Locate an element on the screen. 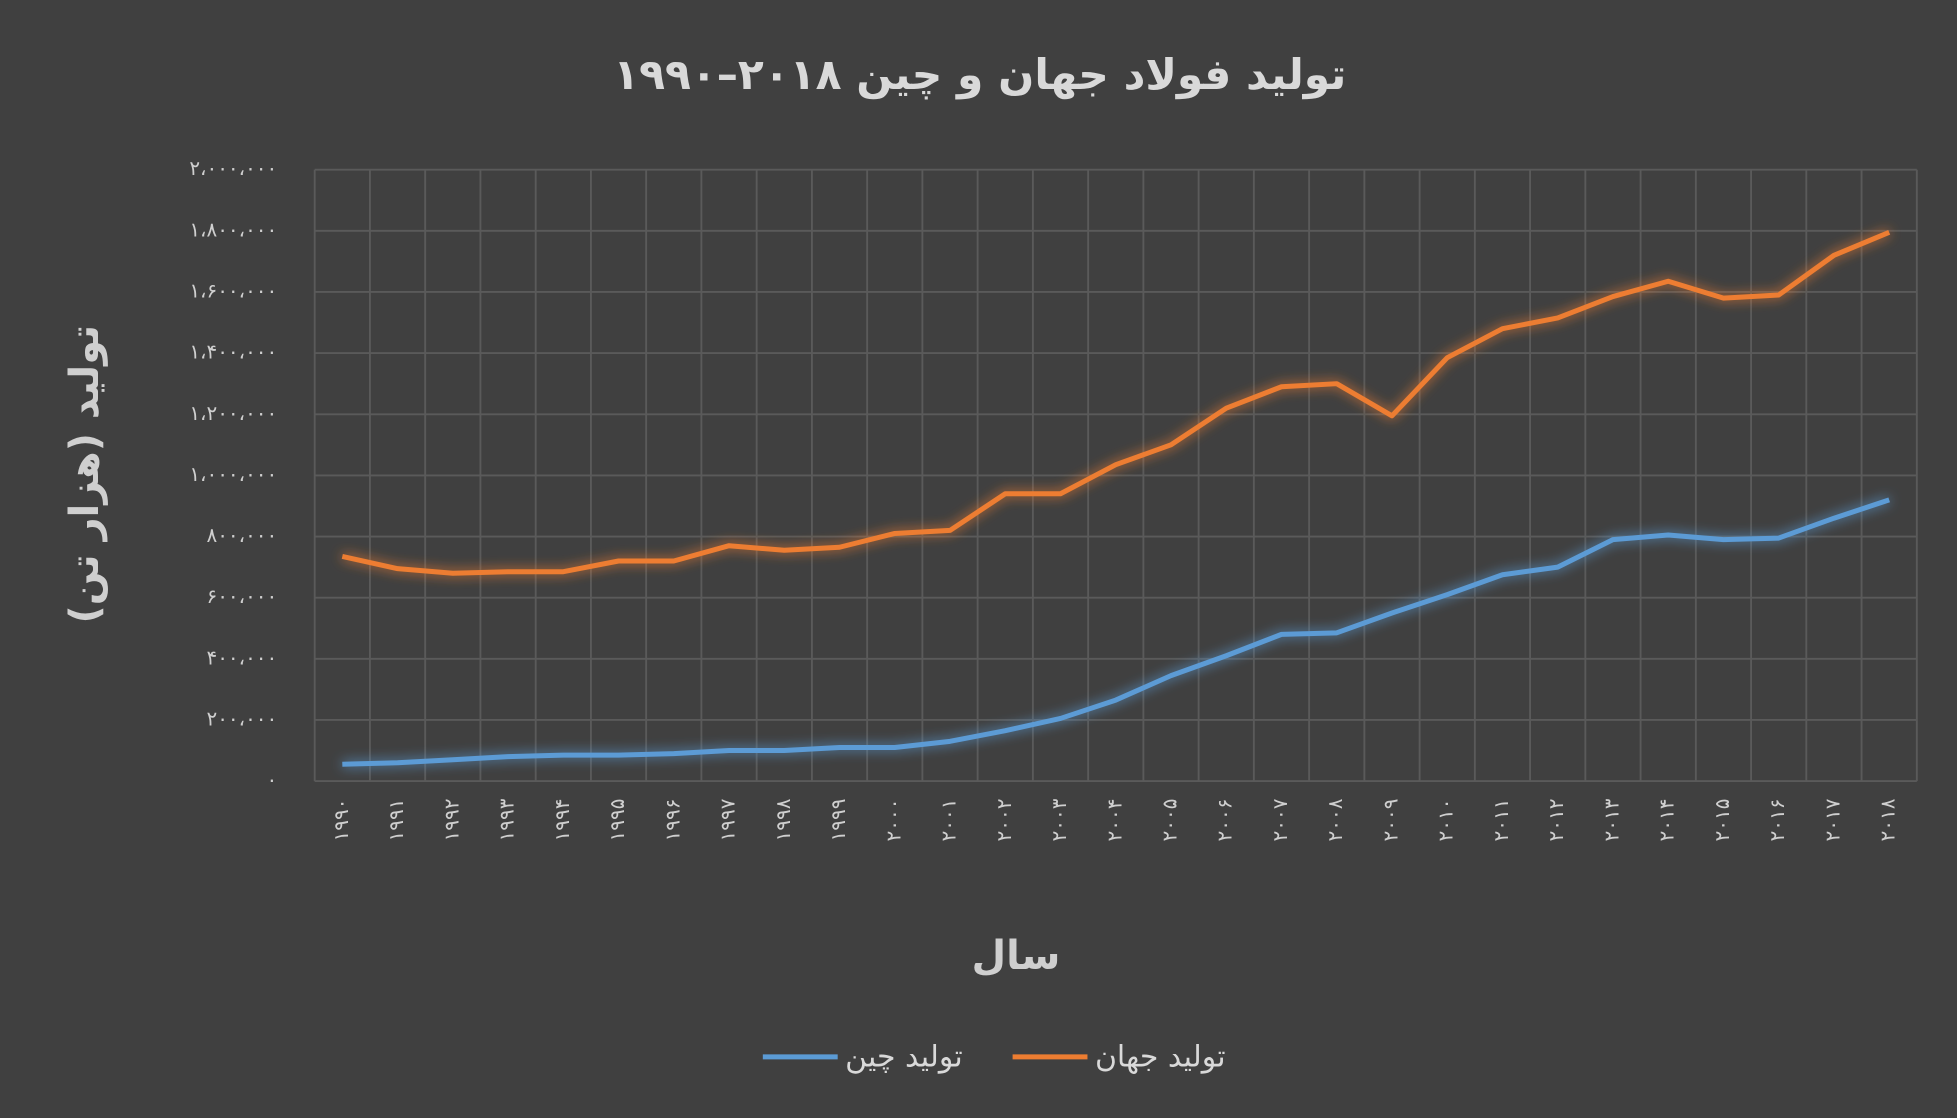 Image resolution: width=1957 pixels, height=1118 pixels. y-tick-label: ۲۰۰،۰۰۰ is located at coordinates (242, 718).